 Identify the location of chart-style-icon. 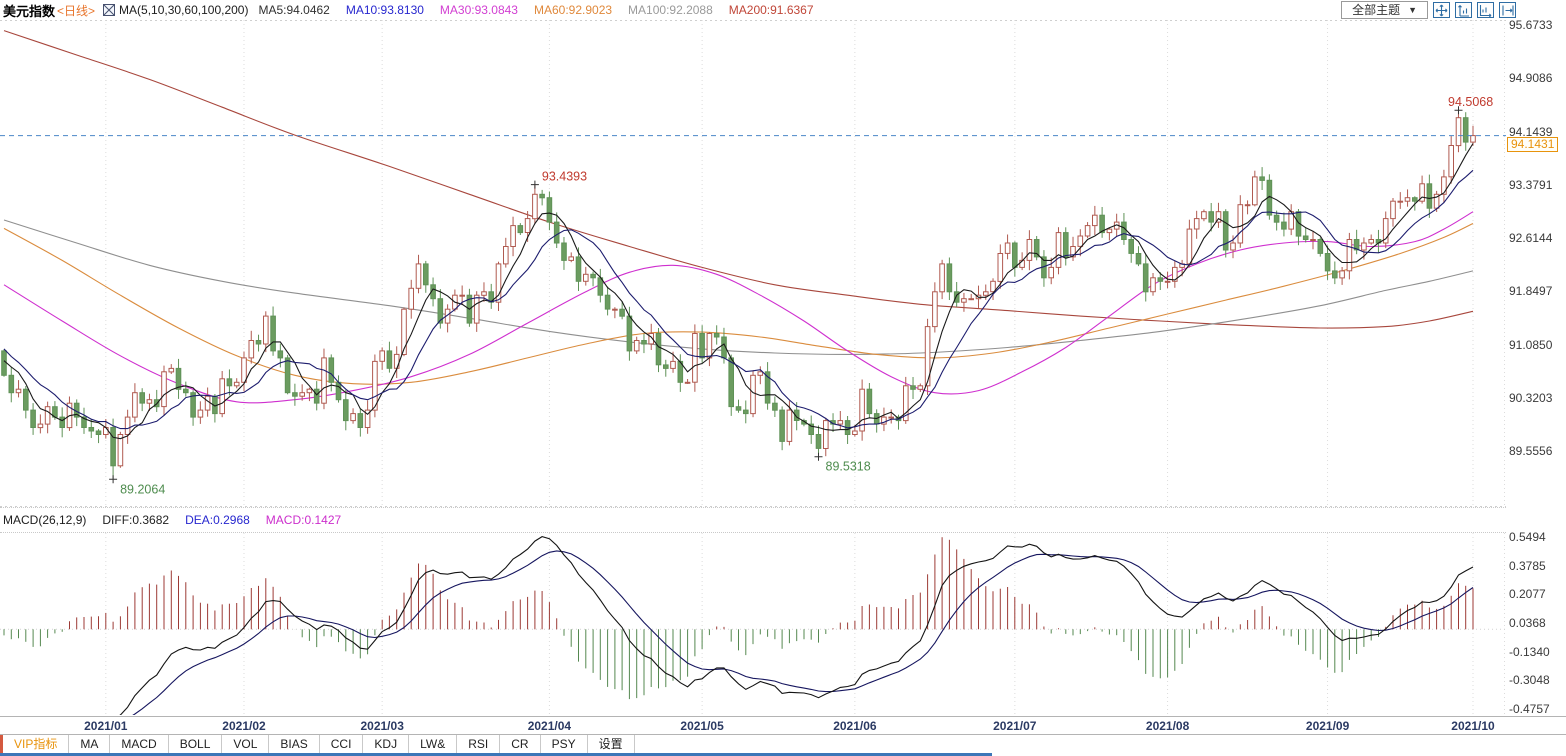
(109, 10).